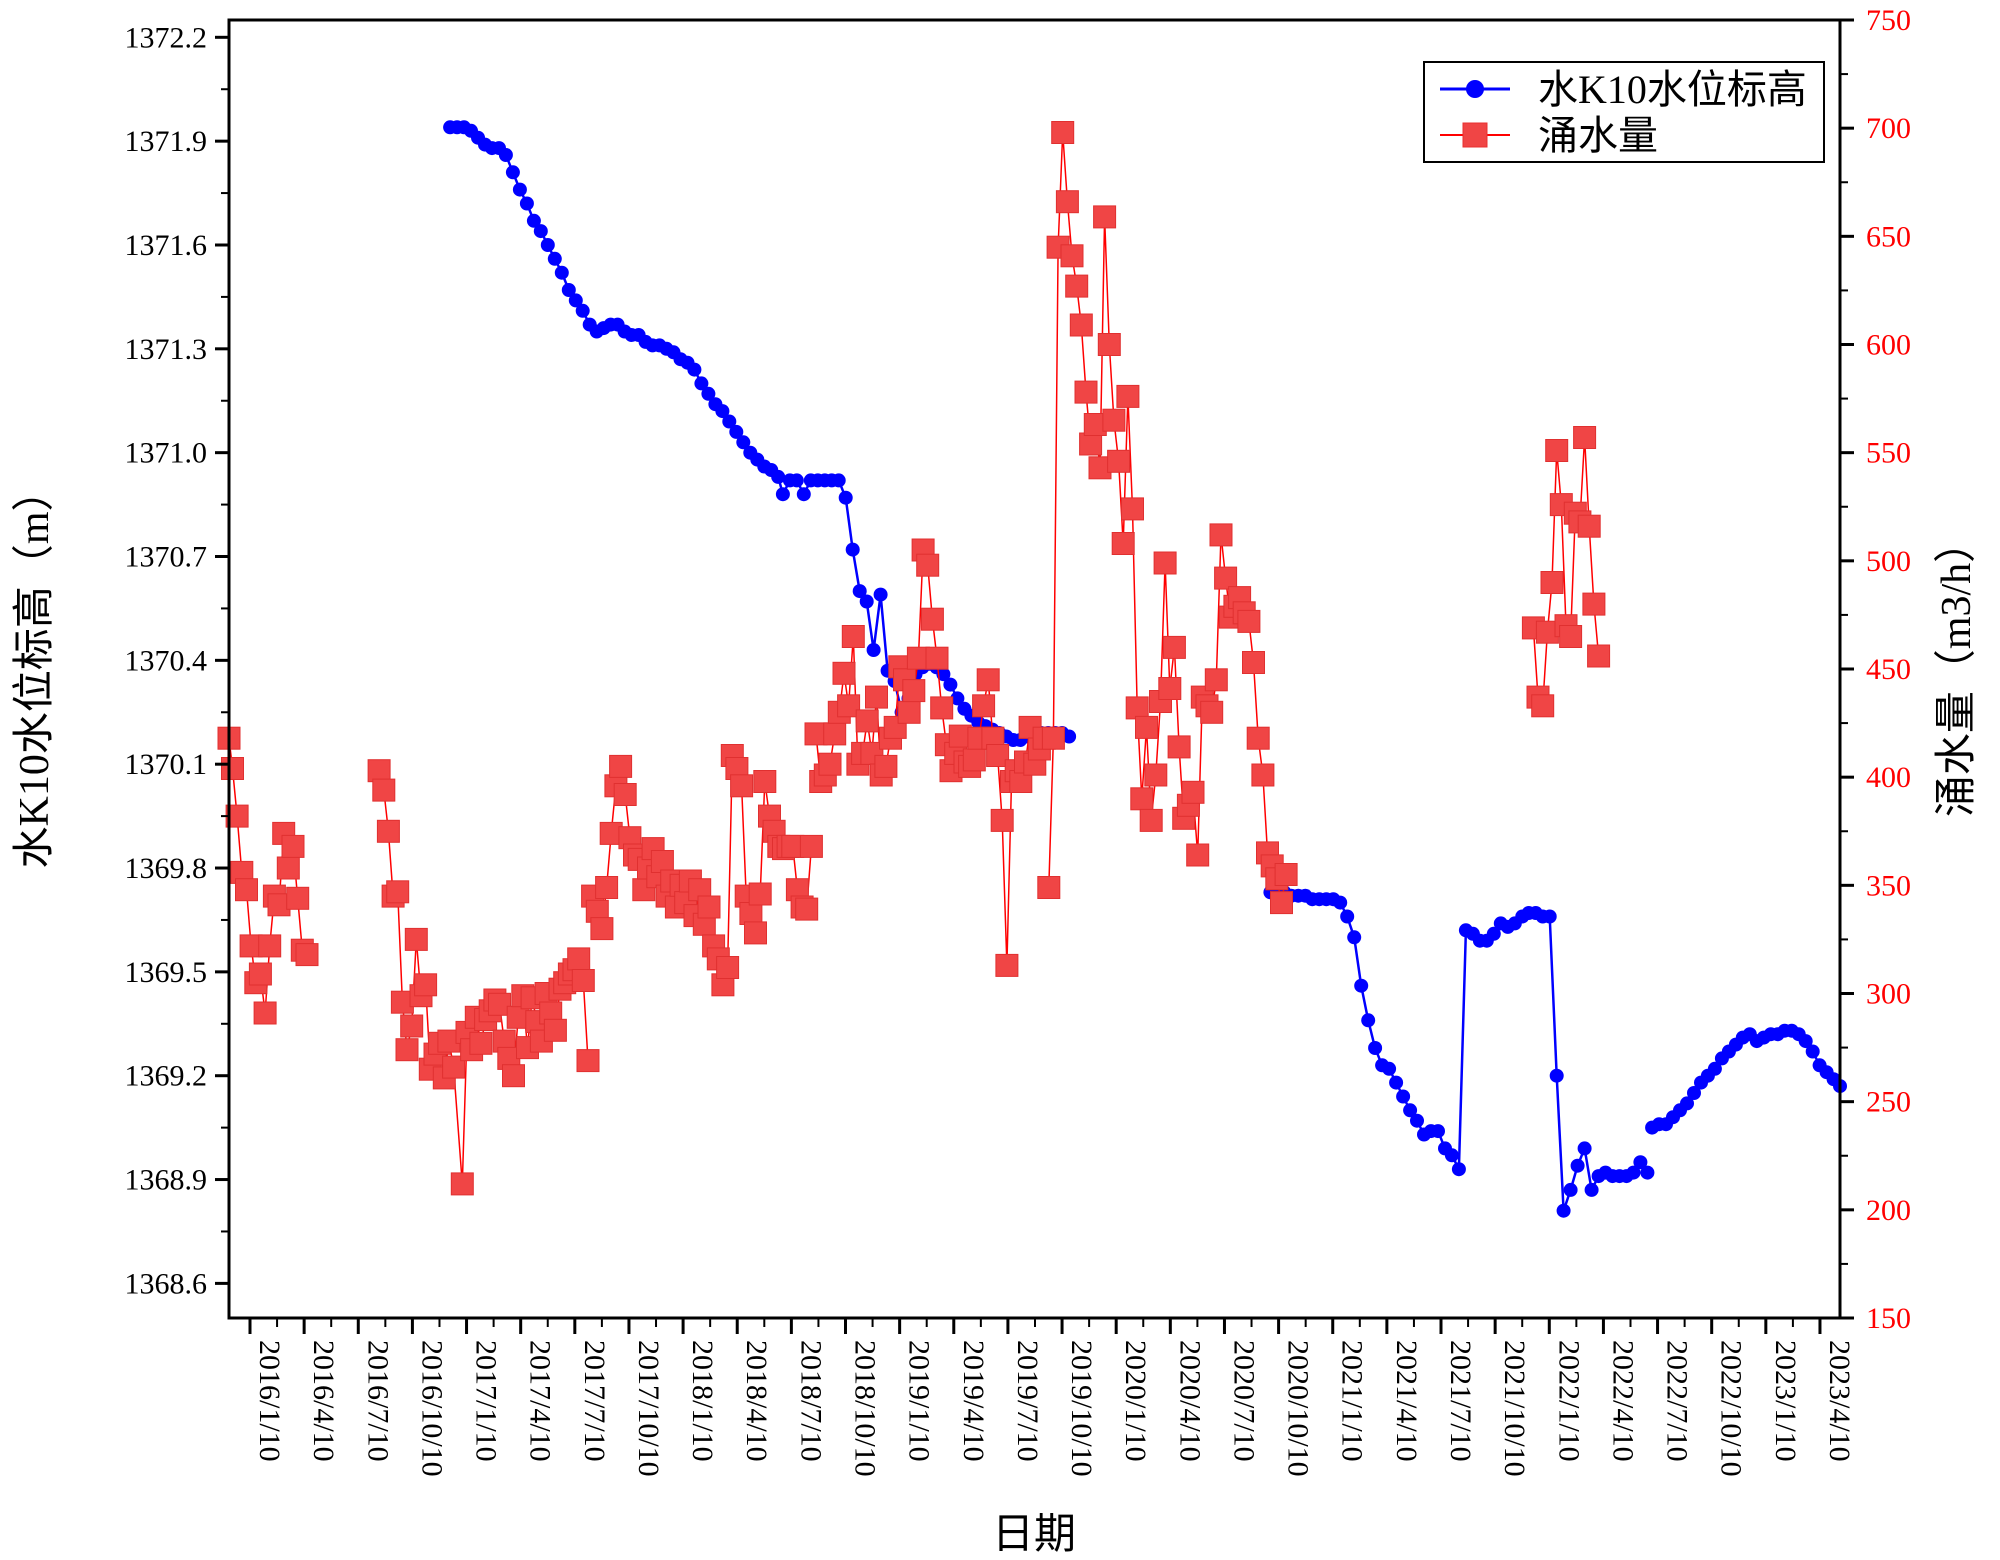 This screenshot has width=2000, height=1560. I want to click on x-tick-label: 2019/1/10, so click(919, 1401).